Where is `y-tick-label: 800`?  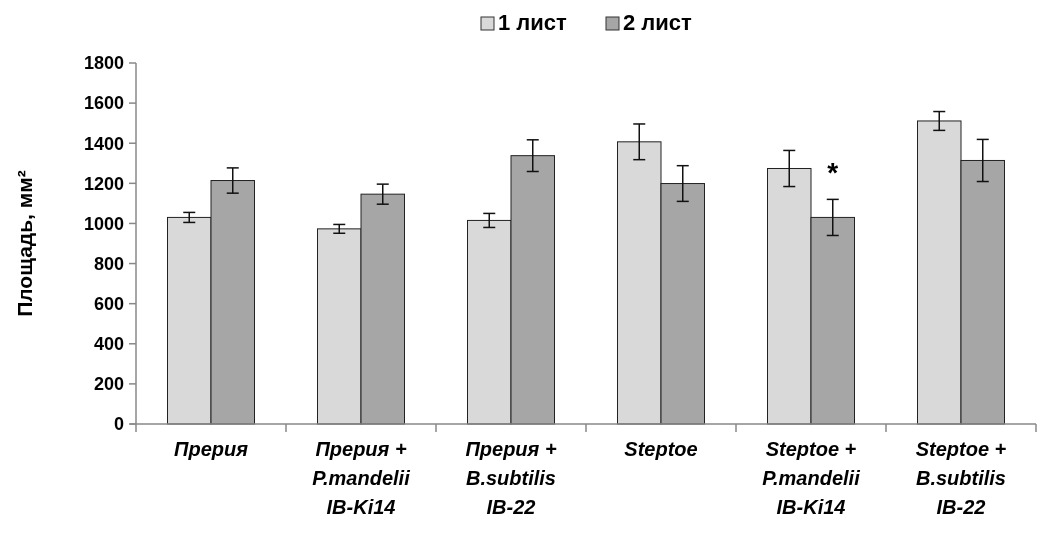
y-tick-label: 800 is located at coordinates (108, 263).